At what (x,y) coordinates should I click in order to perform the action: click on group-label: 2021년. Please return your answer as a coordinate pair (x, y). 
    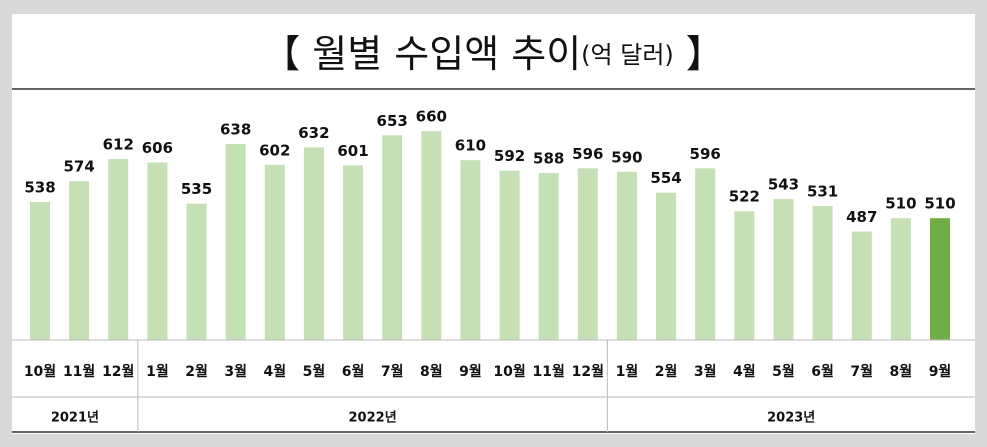
    Looking at the image, I should click on (75, 418).